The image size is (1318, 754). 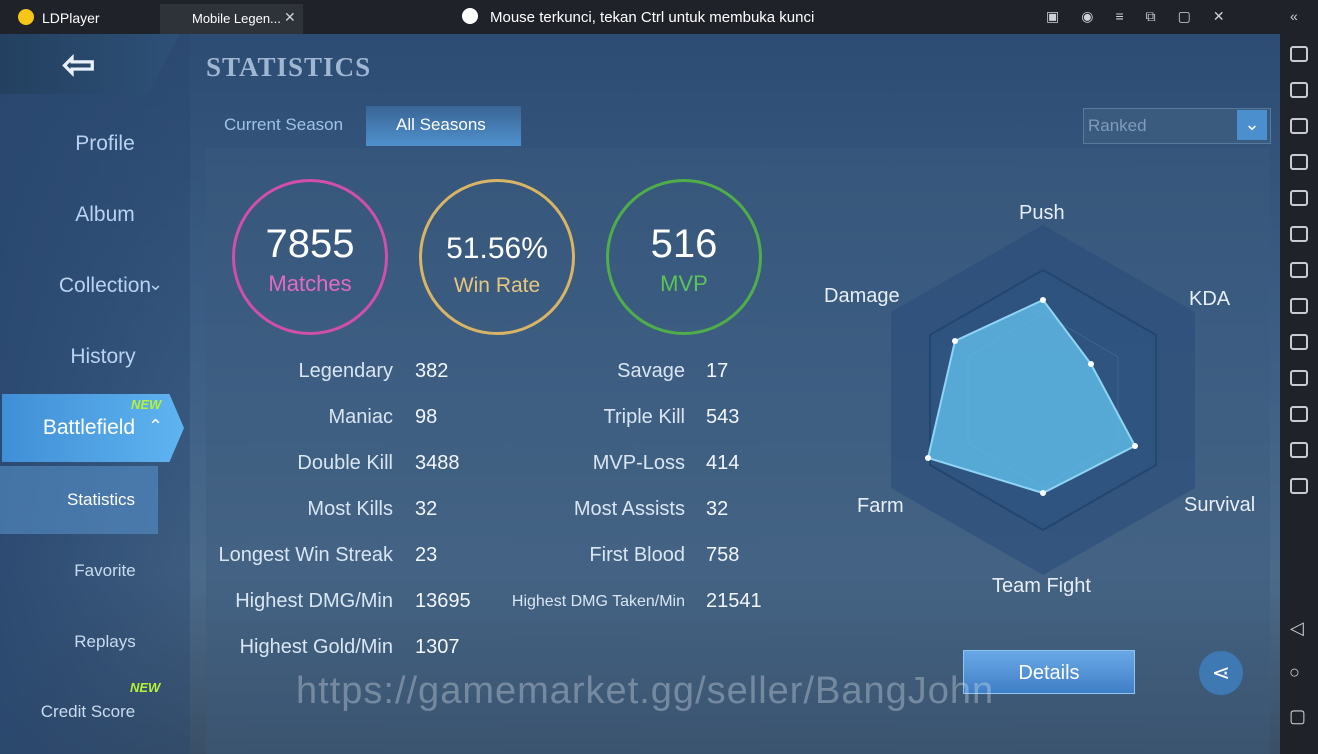 I want to click on radar, so click(x=1043, y=400).